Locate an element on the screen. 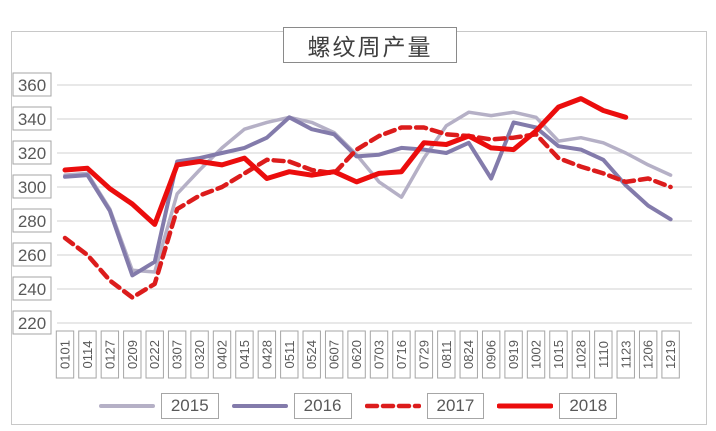 This screenshot has width=716, height=431. legend-label-2016: 2016 is located at coordinates (322, 406).